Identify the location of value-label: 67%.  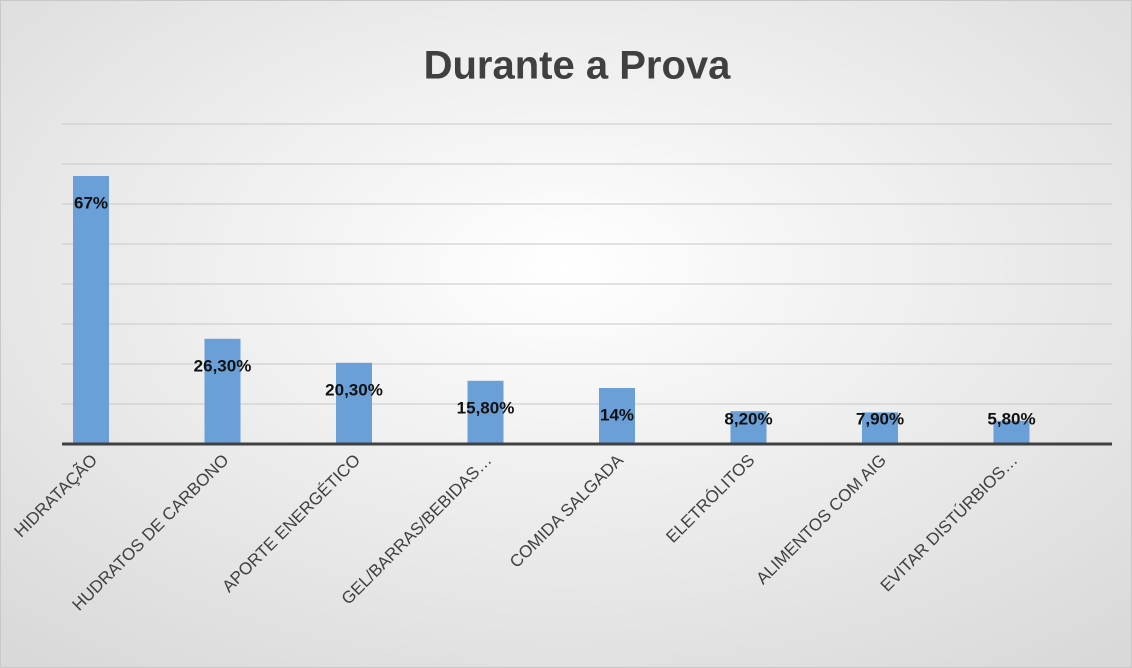
(91, 202).